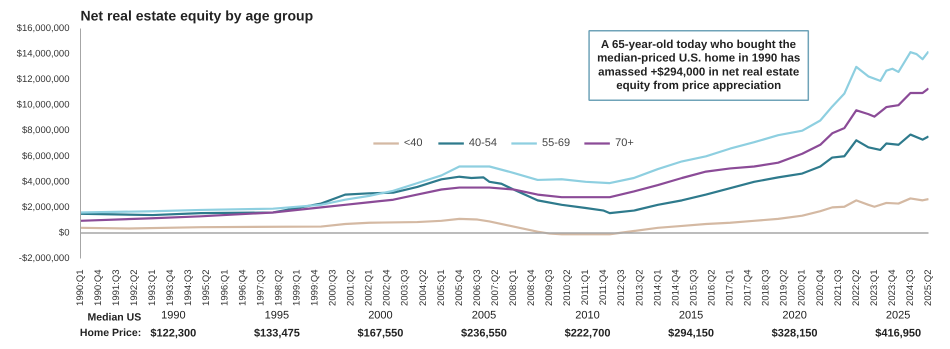 Image resolution: width=950 pixels, height=349 pixels. I want to click on legend-label: 70+, so click(625, 143).